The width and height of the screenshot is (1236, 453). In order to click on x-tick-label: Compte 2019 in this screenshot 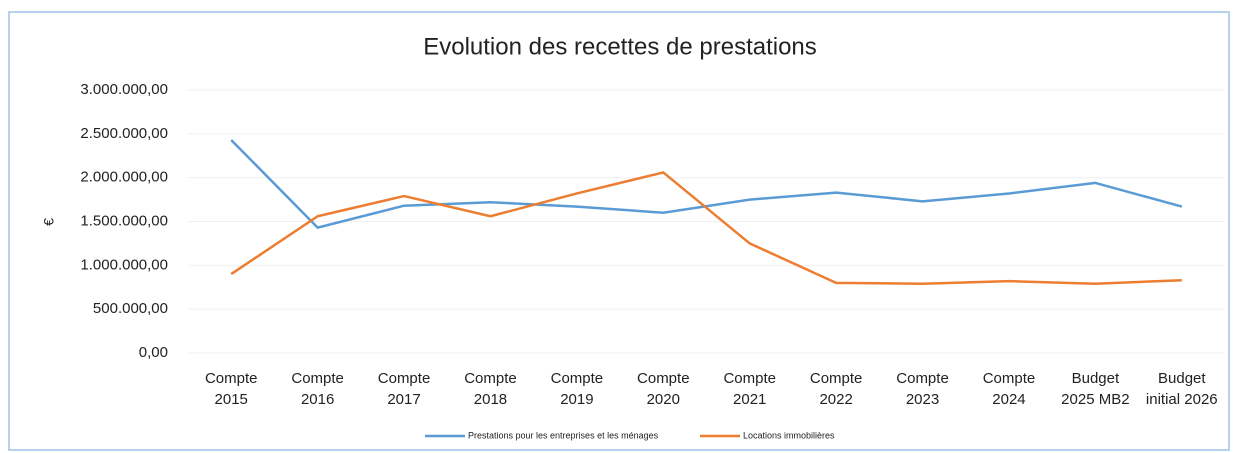, I will do `click(577, 389)`.